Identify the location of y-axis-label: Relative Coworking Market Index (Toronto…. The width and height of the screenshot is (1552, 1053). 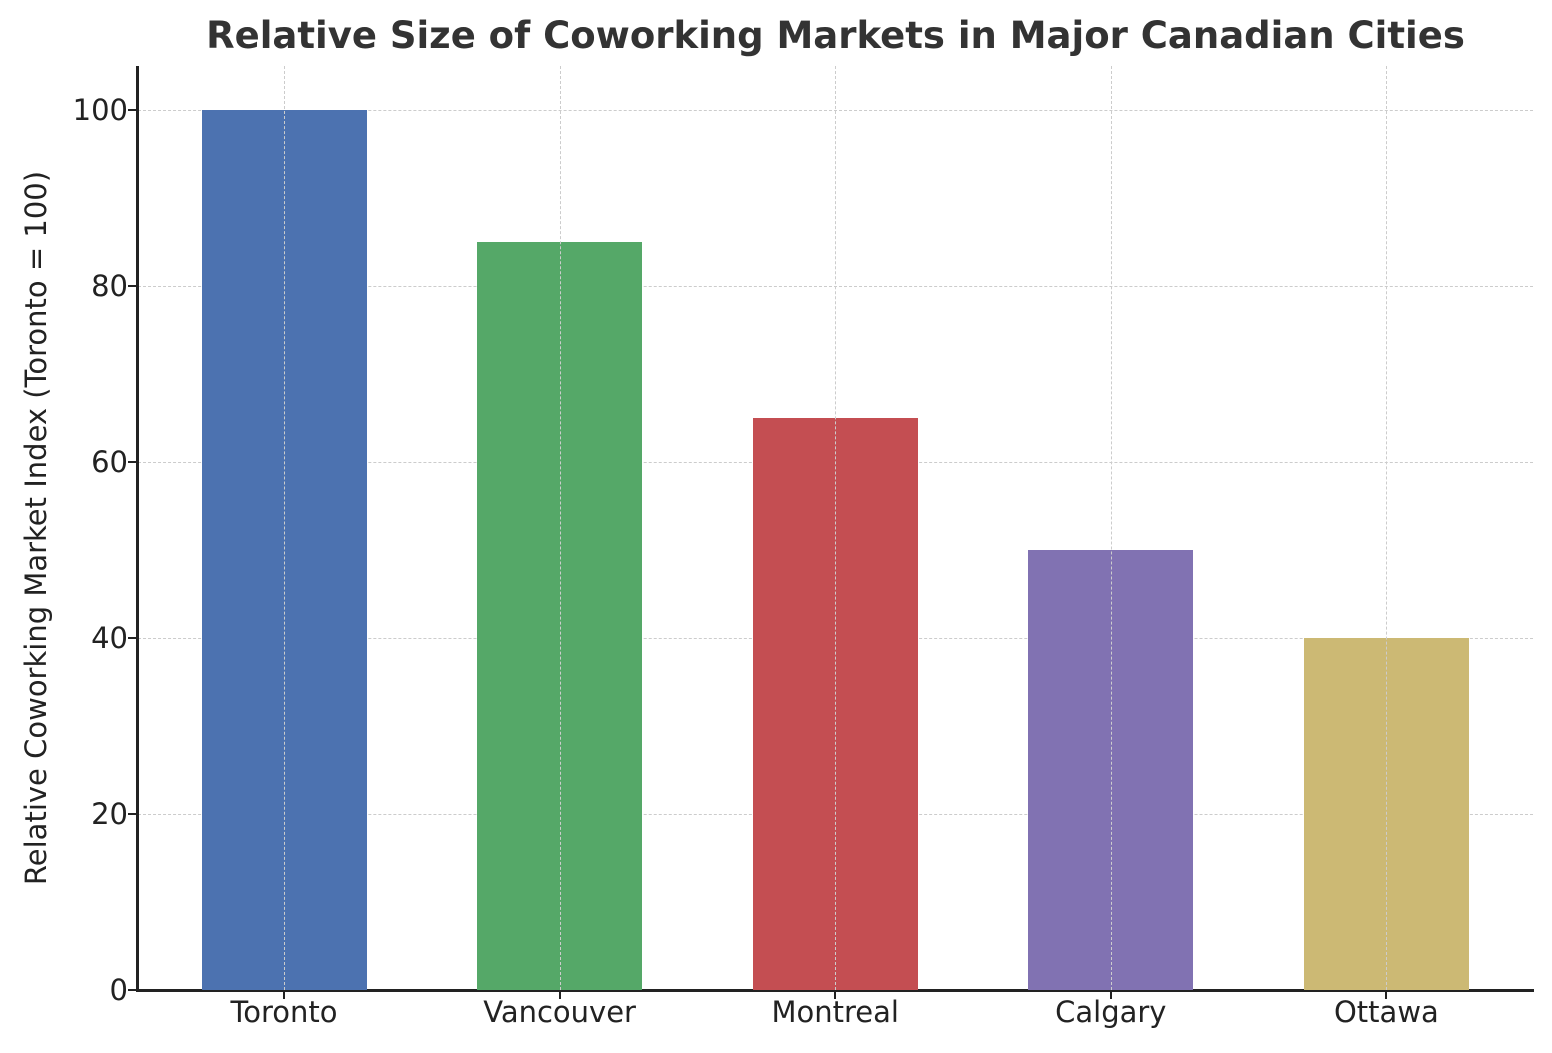
(36, 528).